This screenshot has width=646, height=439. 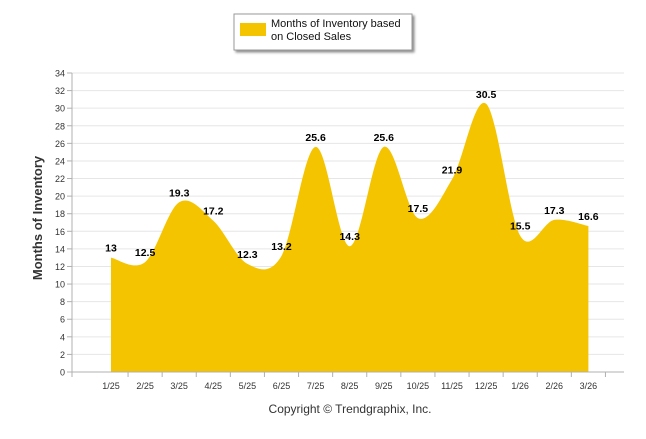 What do you see at coordinates (62, 337) in the screenshot?
I see `y-tick-label: 4` at bounding box center [62, 337].